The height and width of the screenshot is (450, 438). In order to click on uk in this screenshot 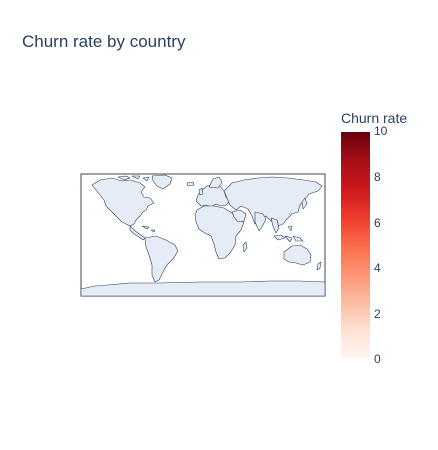, I will do `click(201, 191)`.